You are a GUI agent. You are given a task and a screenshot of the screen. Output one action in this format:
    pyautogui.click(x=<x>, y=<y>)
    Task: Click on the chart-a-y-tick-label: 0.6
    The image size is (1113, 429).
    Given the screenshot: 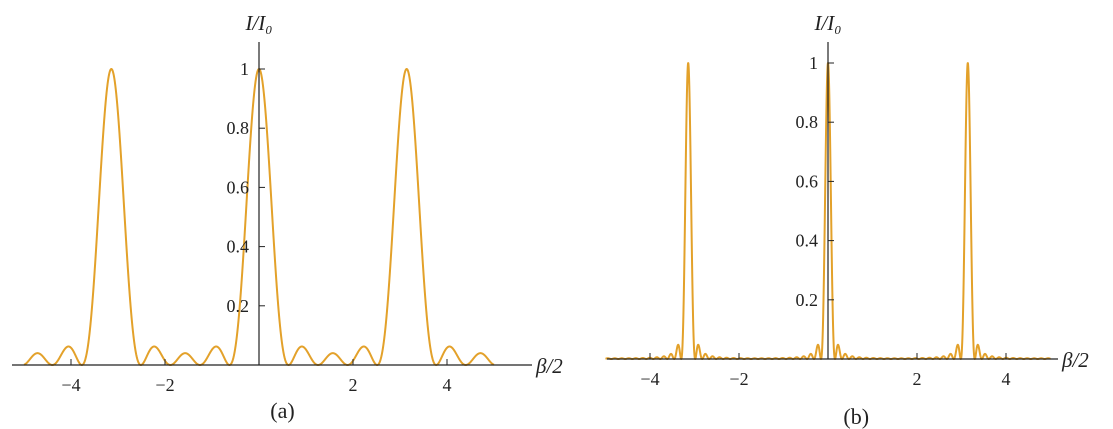 What is the action you would take?
    pyautogui.click(x=238, y=187)
    